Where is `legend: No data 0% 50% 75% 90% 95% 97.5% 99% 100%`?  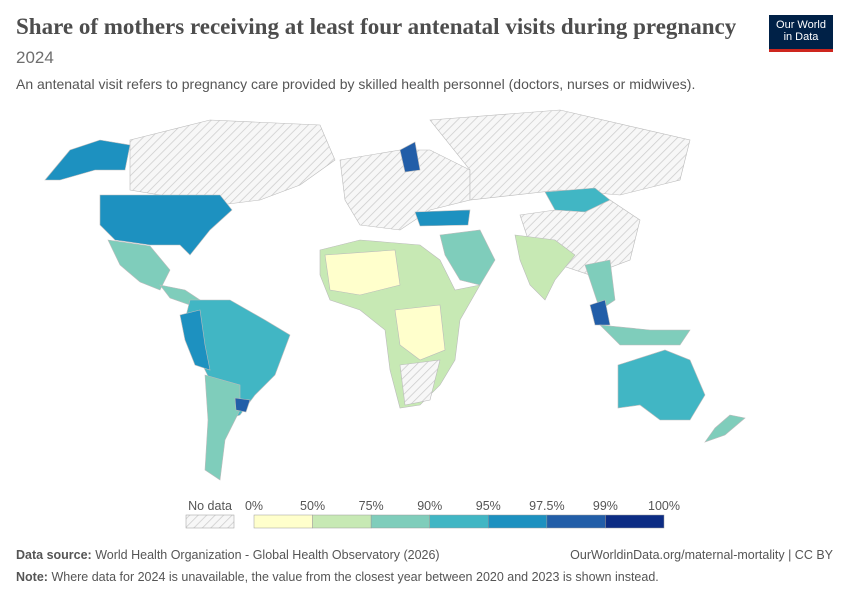
legend: No data 0% 50% 75% 90% 95% 97.5% 99% 100% is located at coordinates (432, 514).